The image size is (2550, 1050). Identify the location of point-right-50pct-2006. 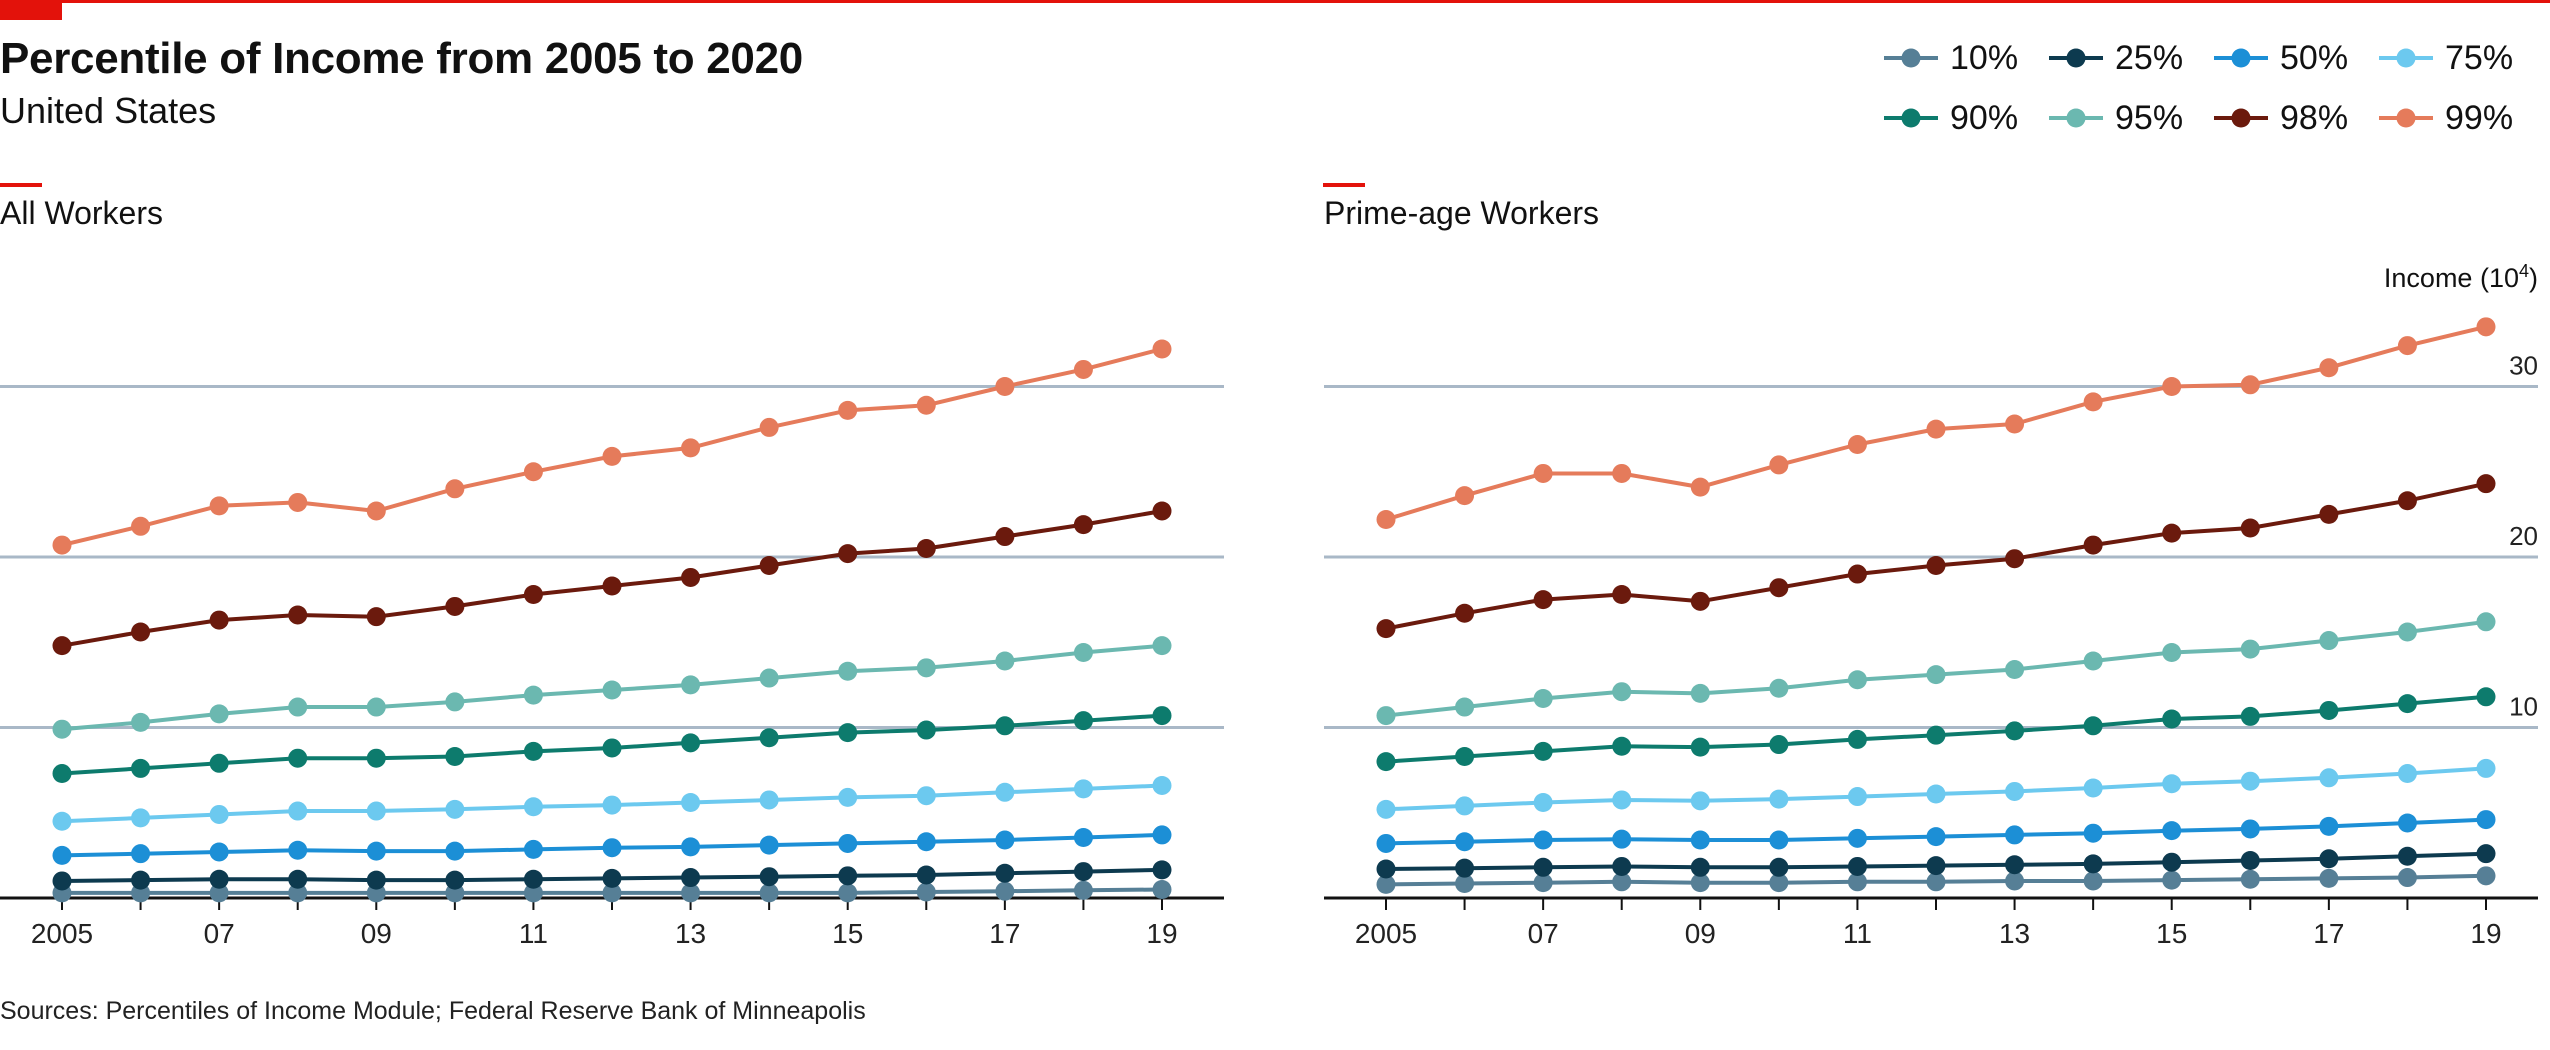
(1465, 842).